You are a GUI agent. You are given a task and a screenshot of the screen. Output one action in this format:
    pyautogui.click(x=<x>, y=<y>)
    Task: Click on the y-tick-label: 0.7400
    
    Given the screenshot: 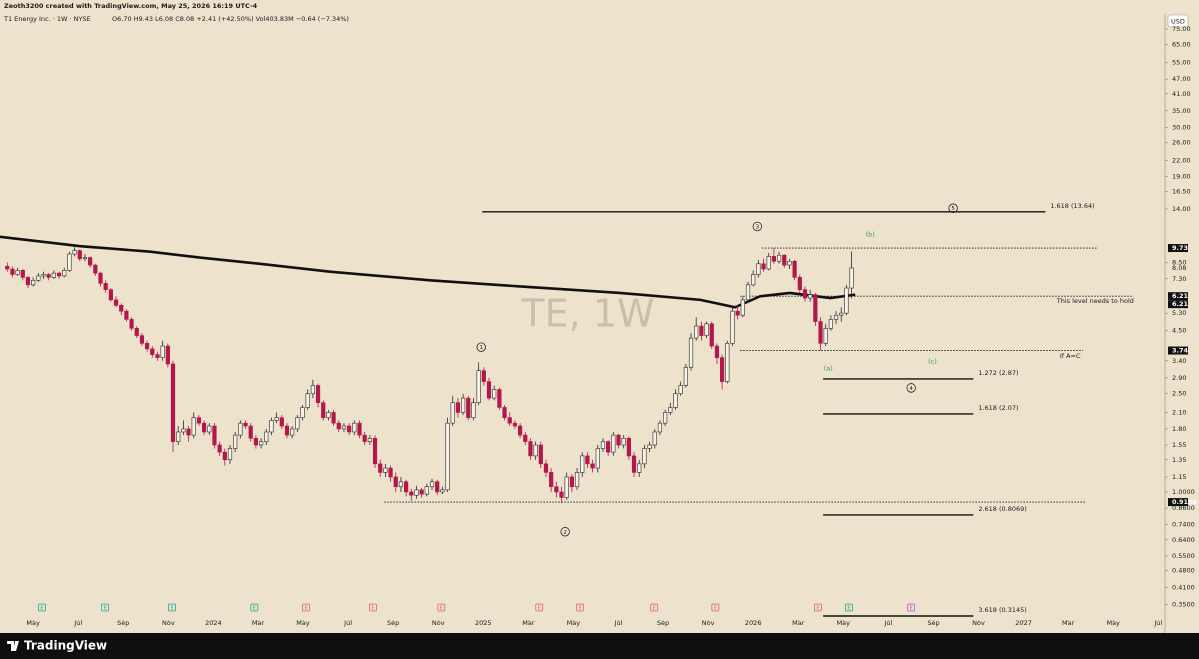 What is the action you would take?
    pyautogui.click(x=1183, y=524)
    